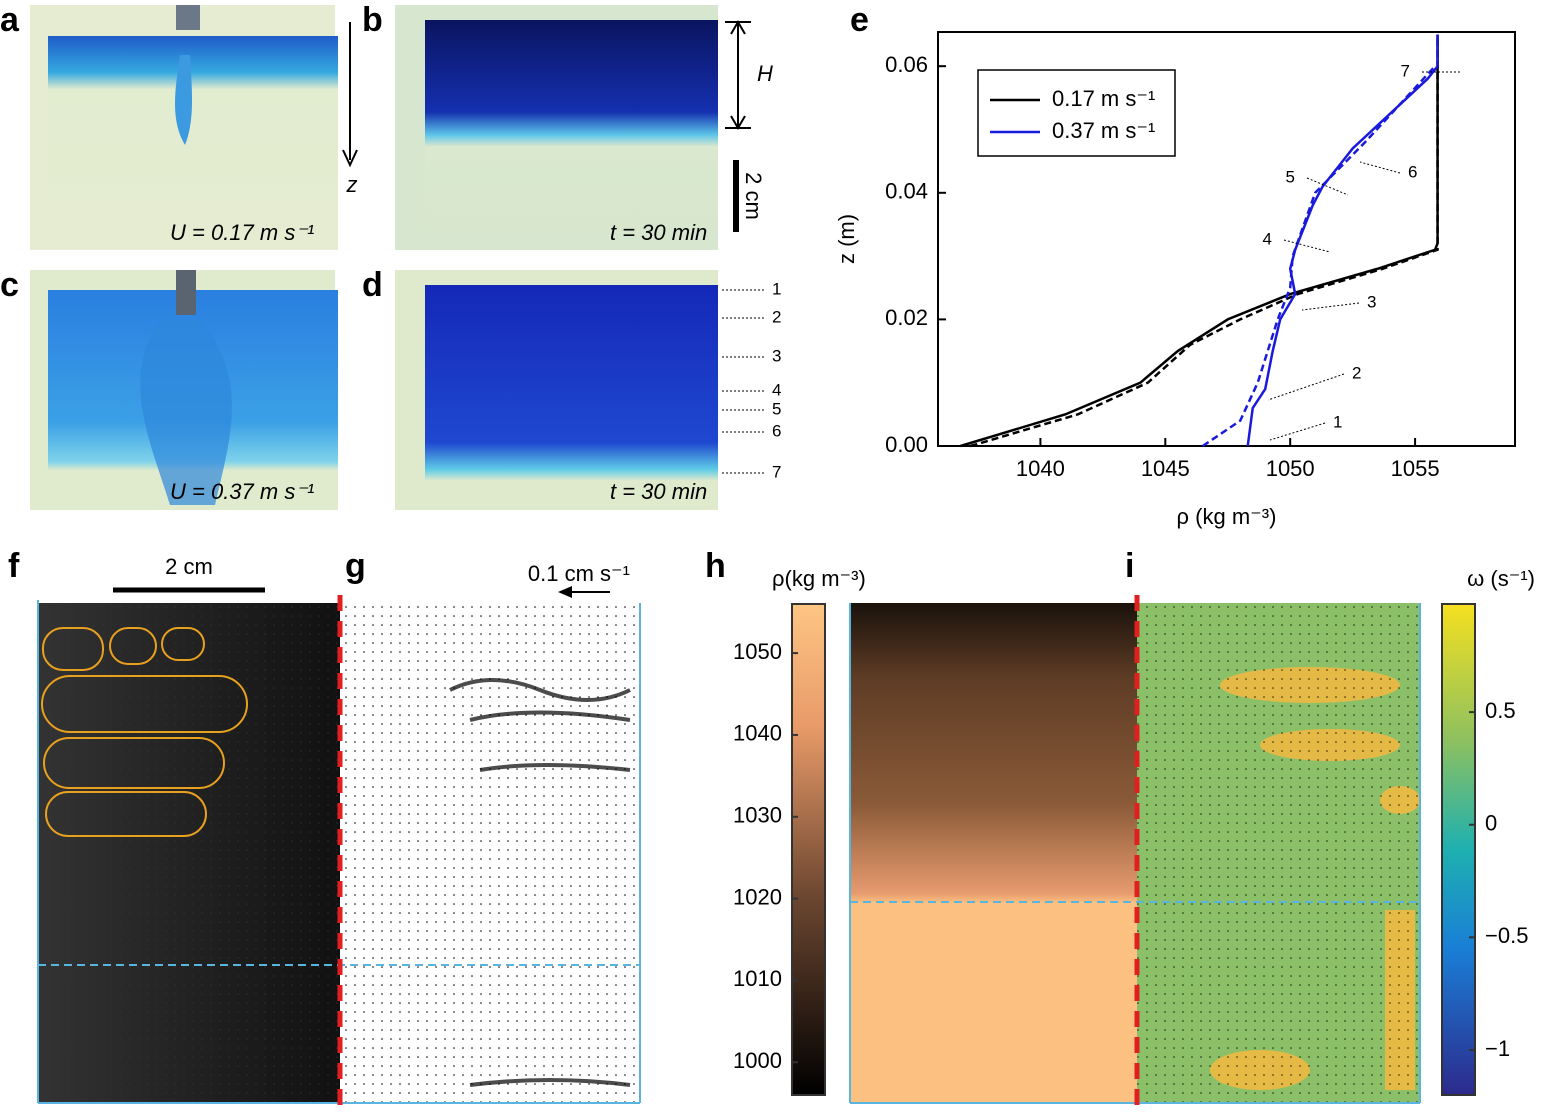 This screenshot has height=1114, width=1550. Describe the element at coordinates (1290, 176) in the screenshot. I see `annotation: 5` at that location.